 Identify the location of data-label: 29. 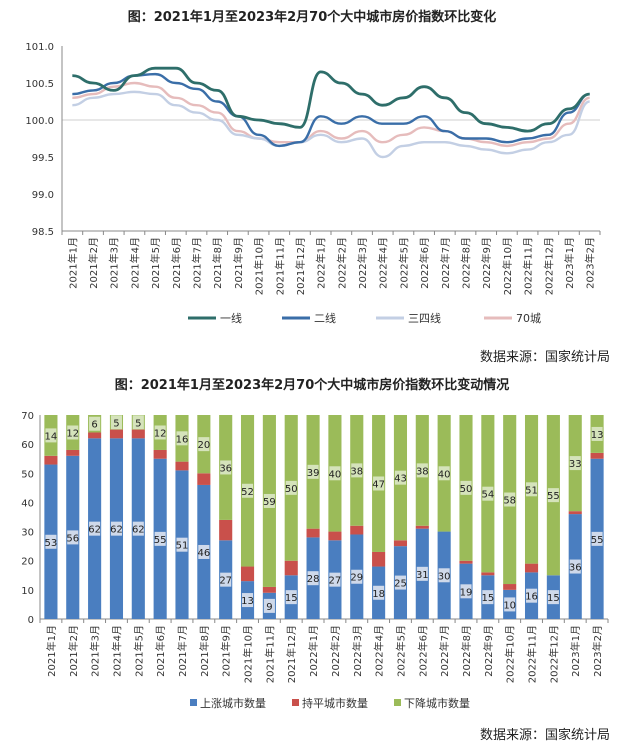
(356, 578).